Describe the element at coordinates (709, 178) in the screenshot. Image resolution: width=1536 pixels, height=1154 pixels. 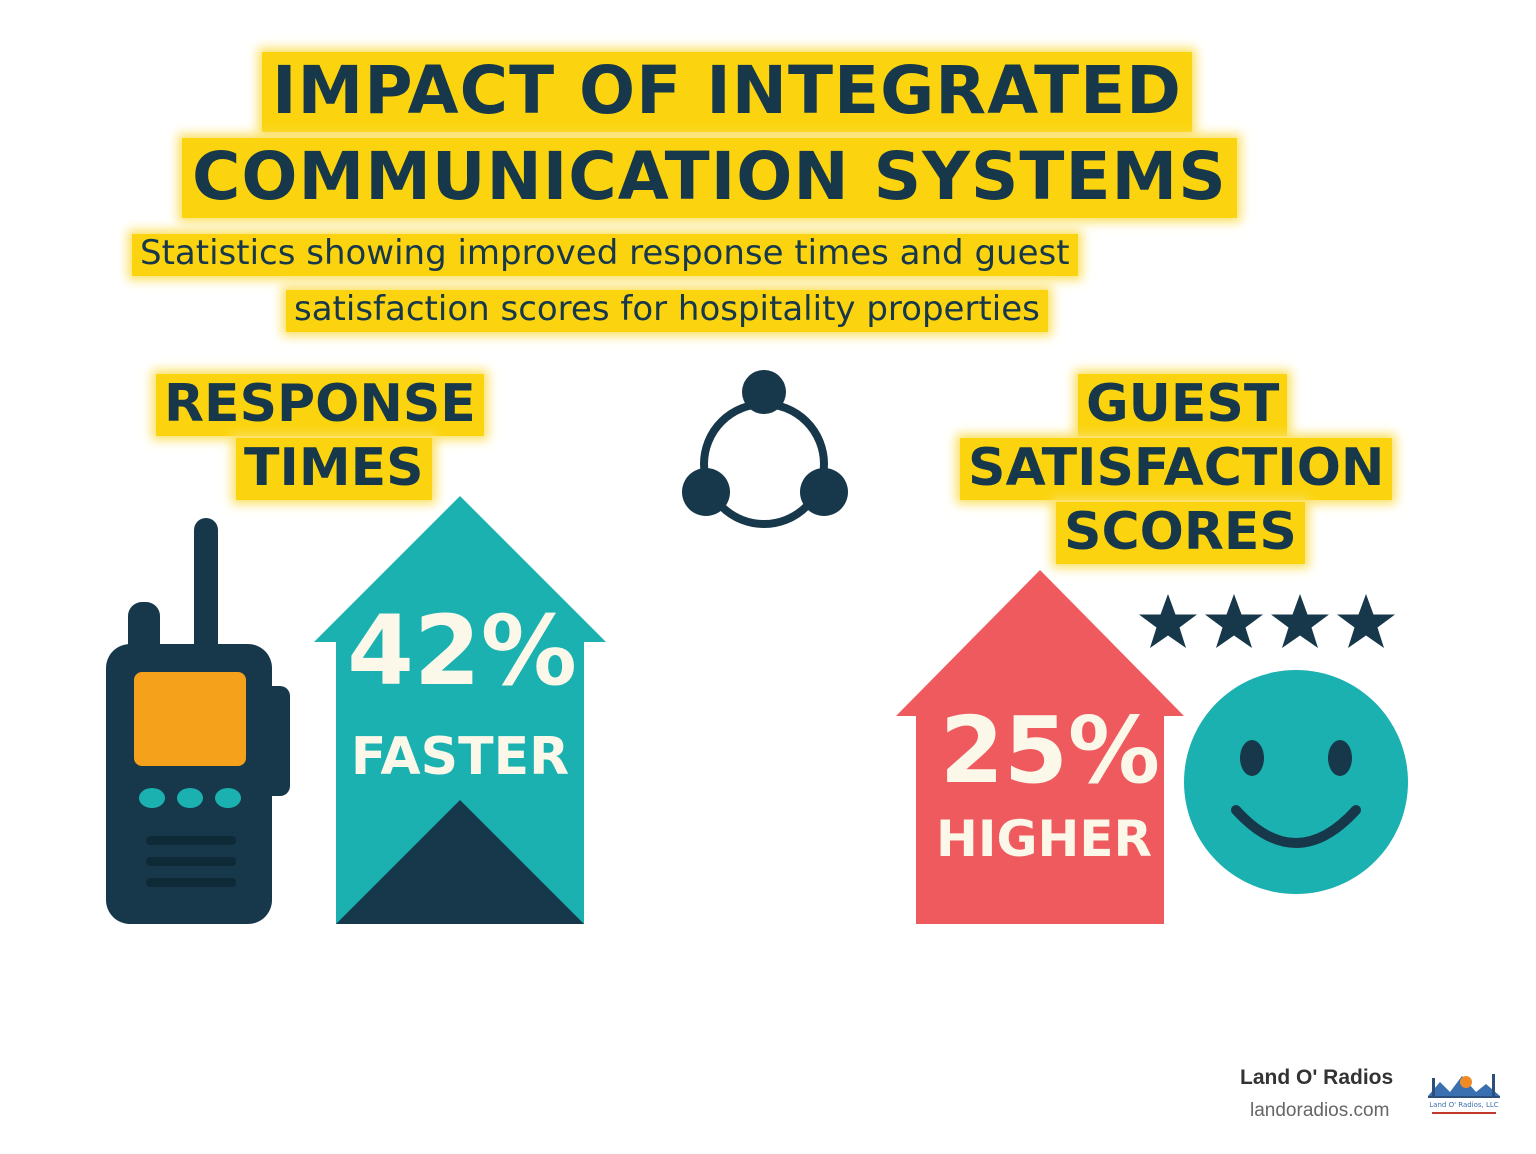
I see `title-line-2: COMMUNICATION SYSTEMS` at that location.